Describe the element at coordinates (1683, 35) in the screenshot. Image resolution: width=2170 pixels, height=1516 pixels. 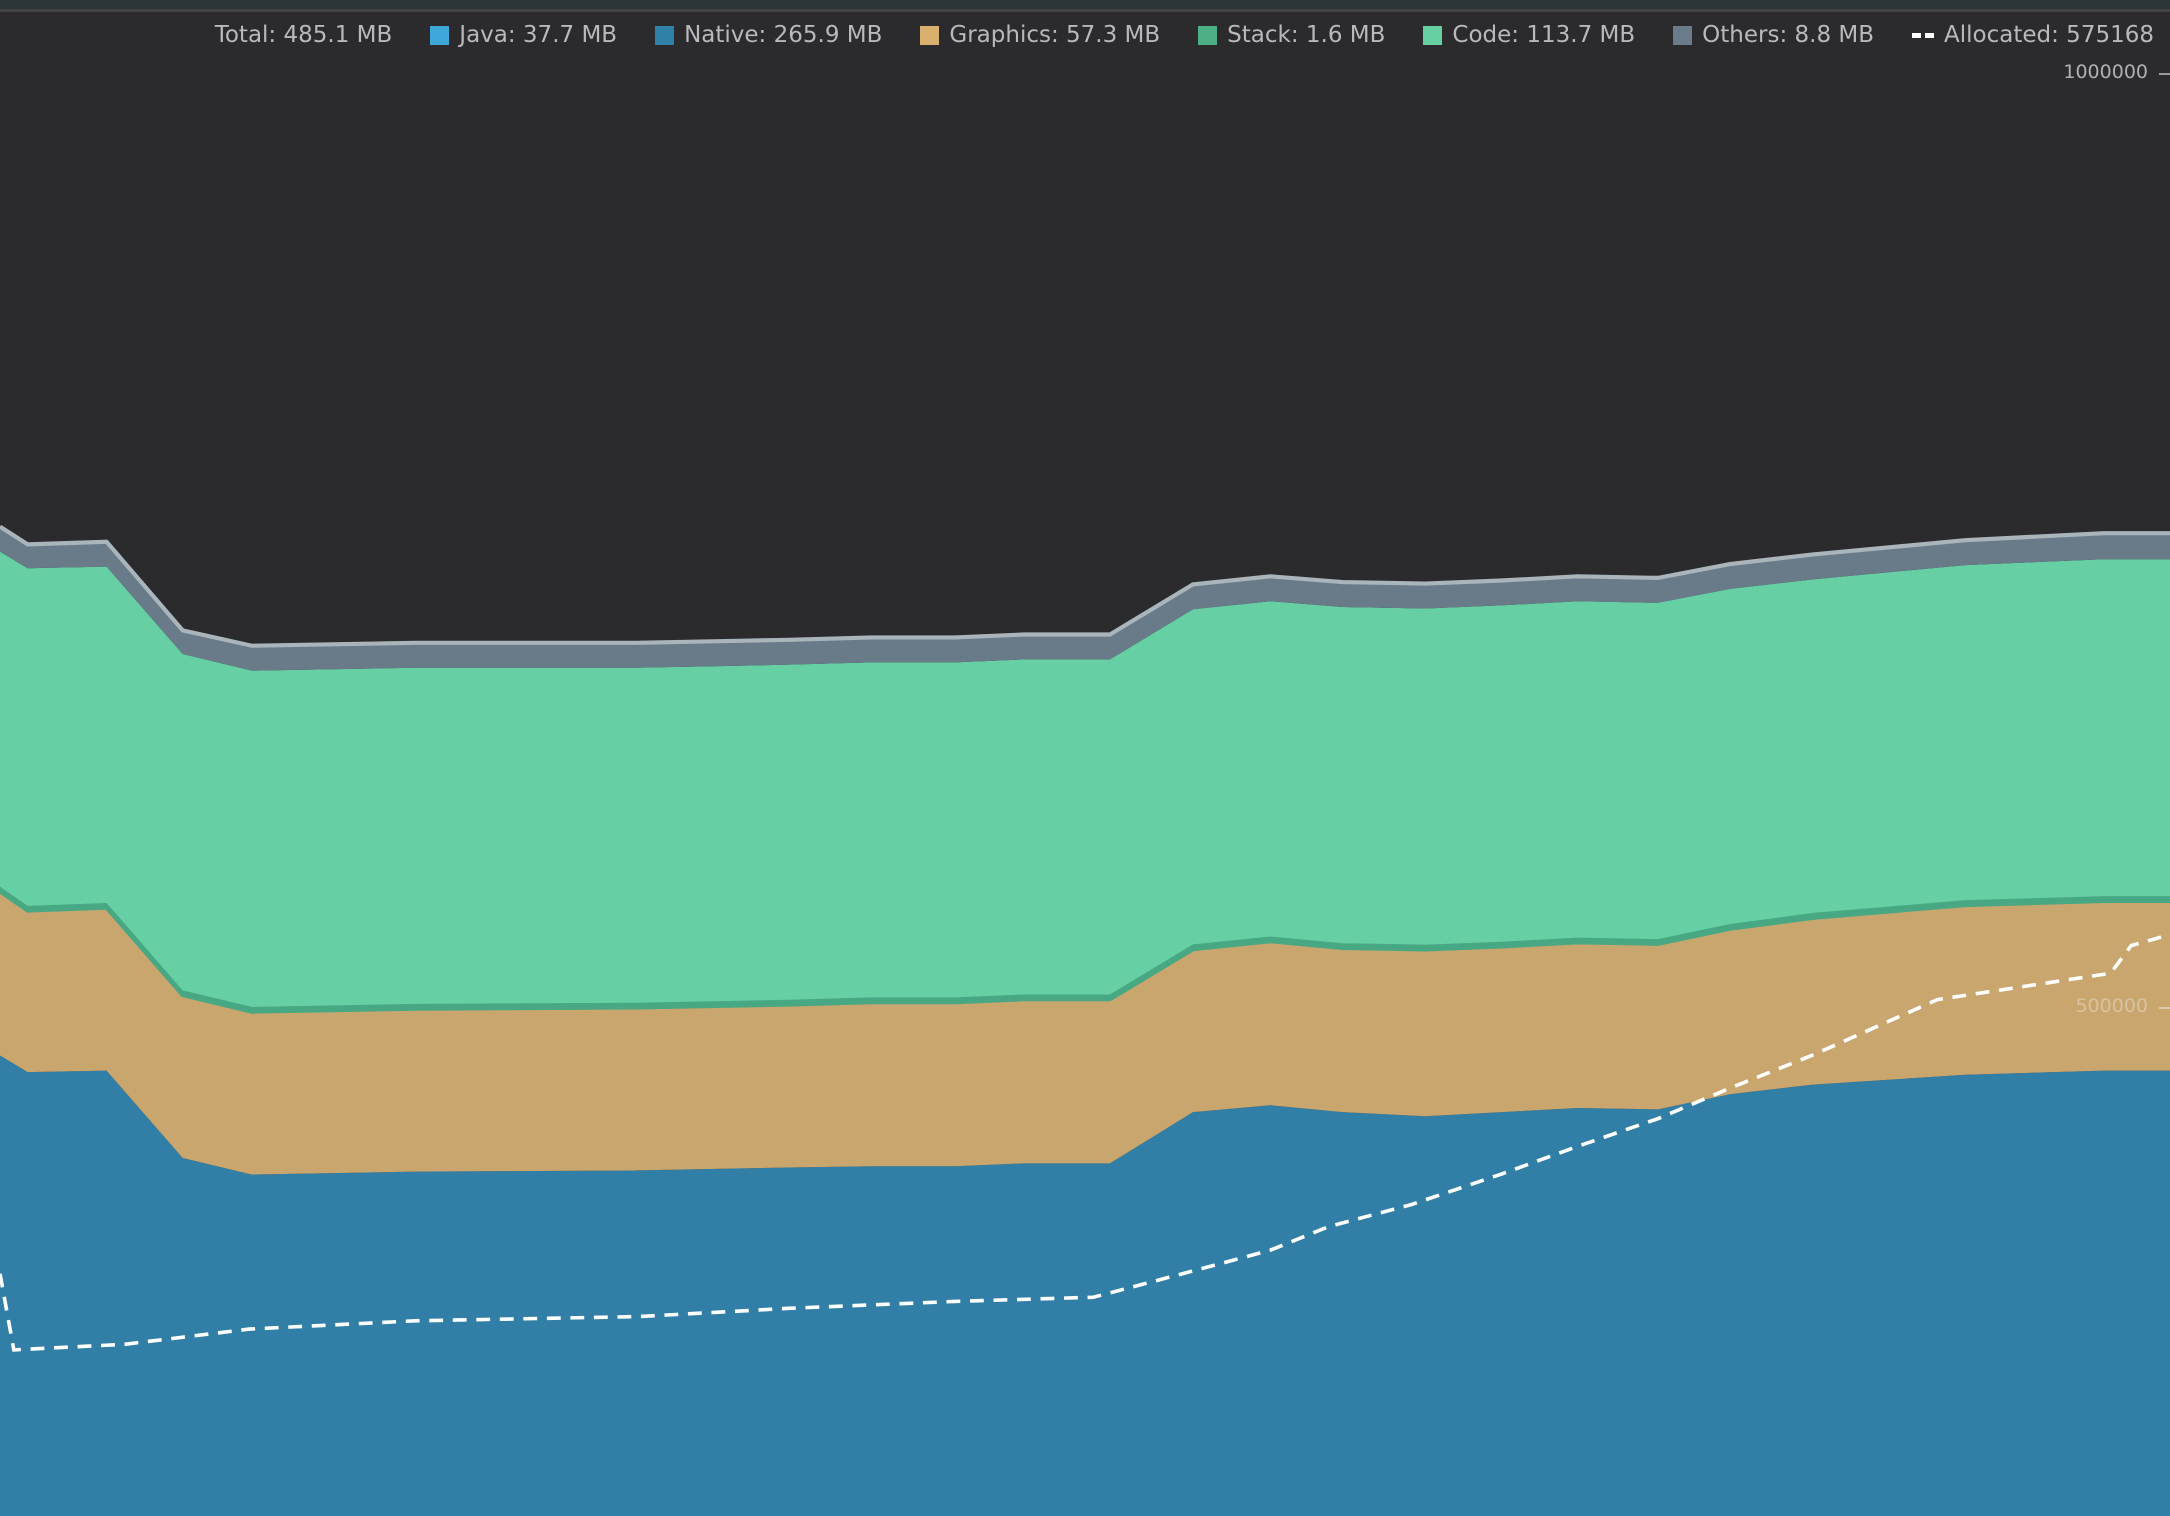
I see `others-swatch` at that location.